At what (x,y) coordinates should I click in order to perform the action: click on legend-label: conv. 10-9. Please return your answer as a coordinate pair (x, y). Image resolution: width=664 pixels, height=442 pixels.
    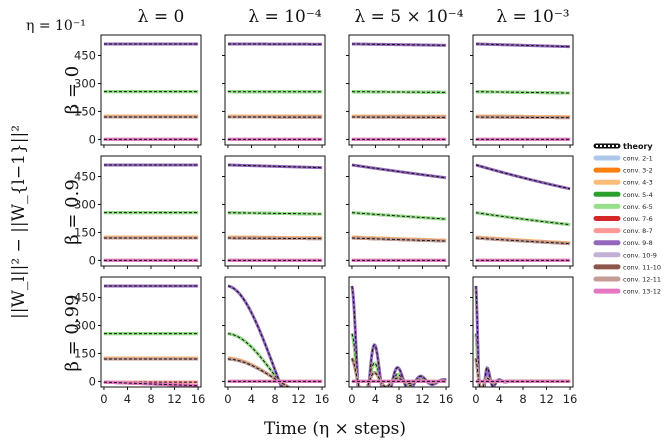
    Looking at the image, I should click on (640, 255).